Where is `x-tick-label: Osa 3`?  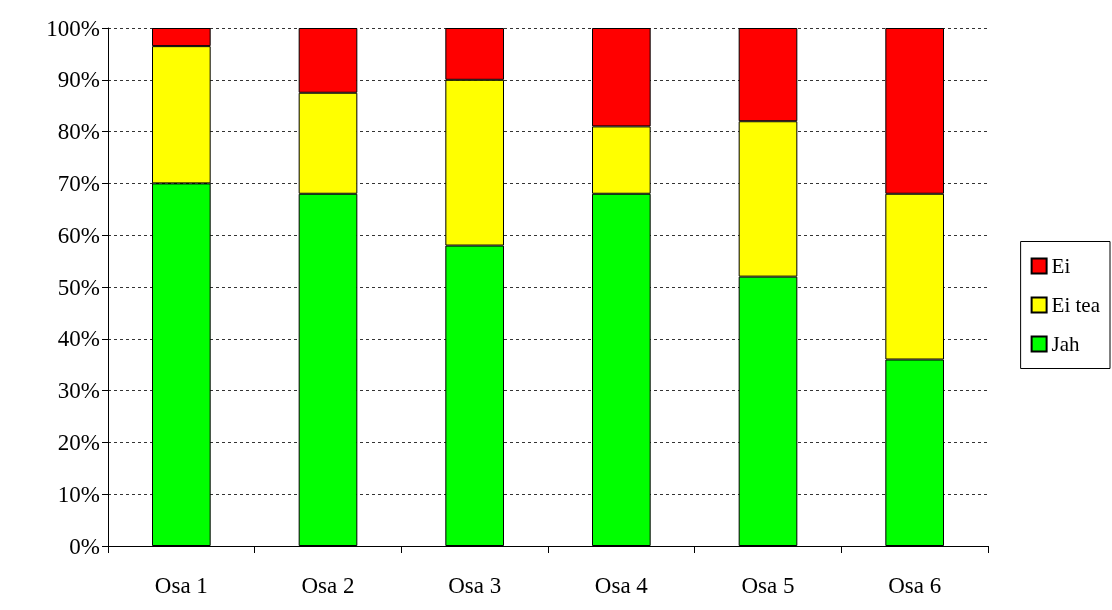 x-tick-label: Osa 3 is located at coordinates (475, 585).